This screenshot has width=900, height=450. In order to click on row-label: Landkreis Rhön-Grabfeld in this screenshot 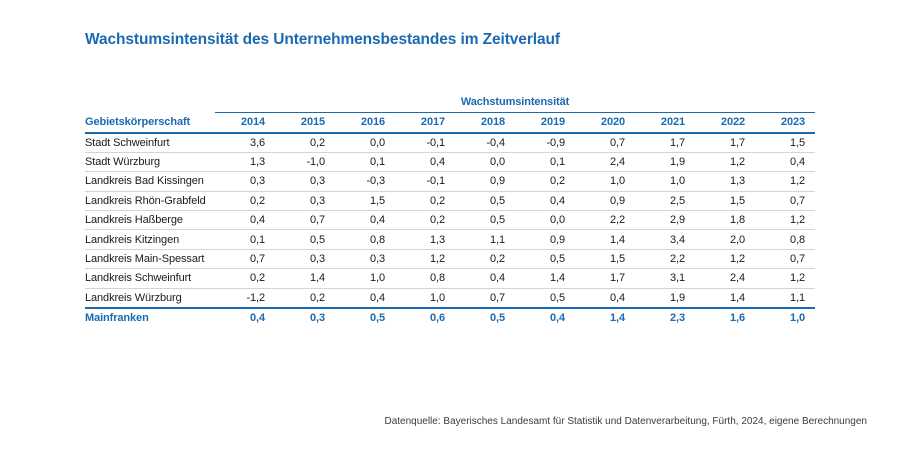, I will do `click(150, 201)`.